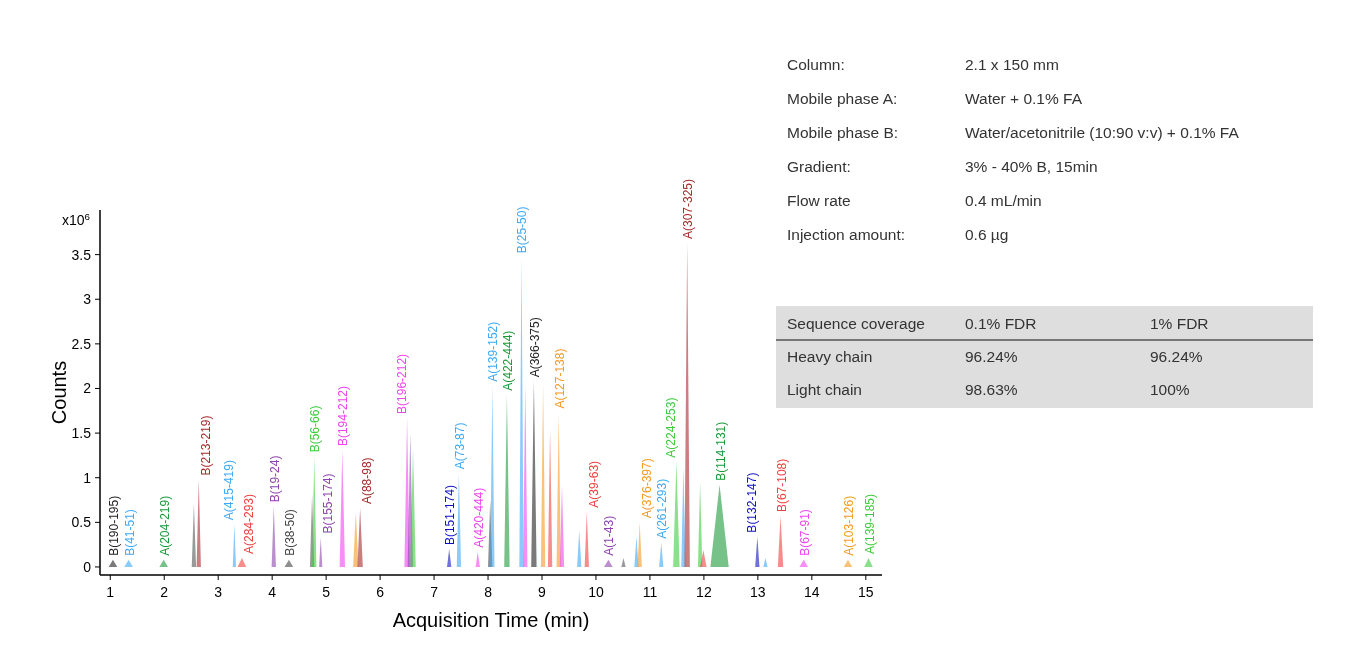  I want to click on text: B(56-66), so click(315, 429).